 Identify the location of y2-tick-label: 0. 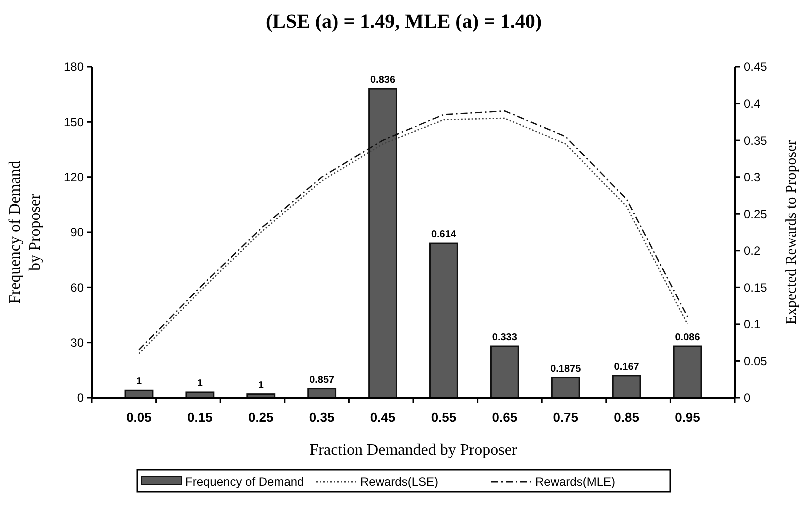
(747, 398).